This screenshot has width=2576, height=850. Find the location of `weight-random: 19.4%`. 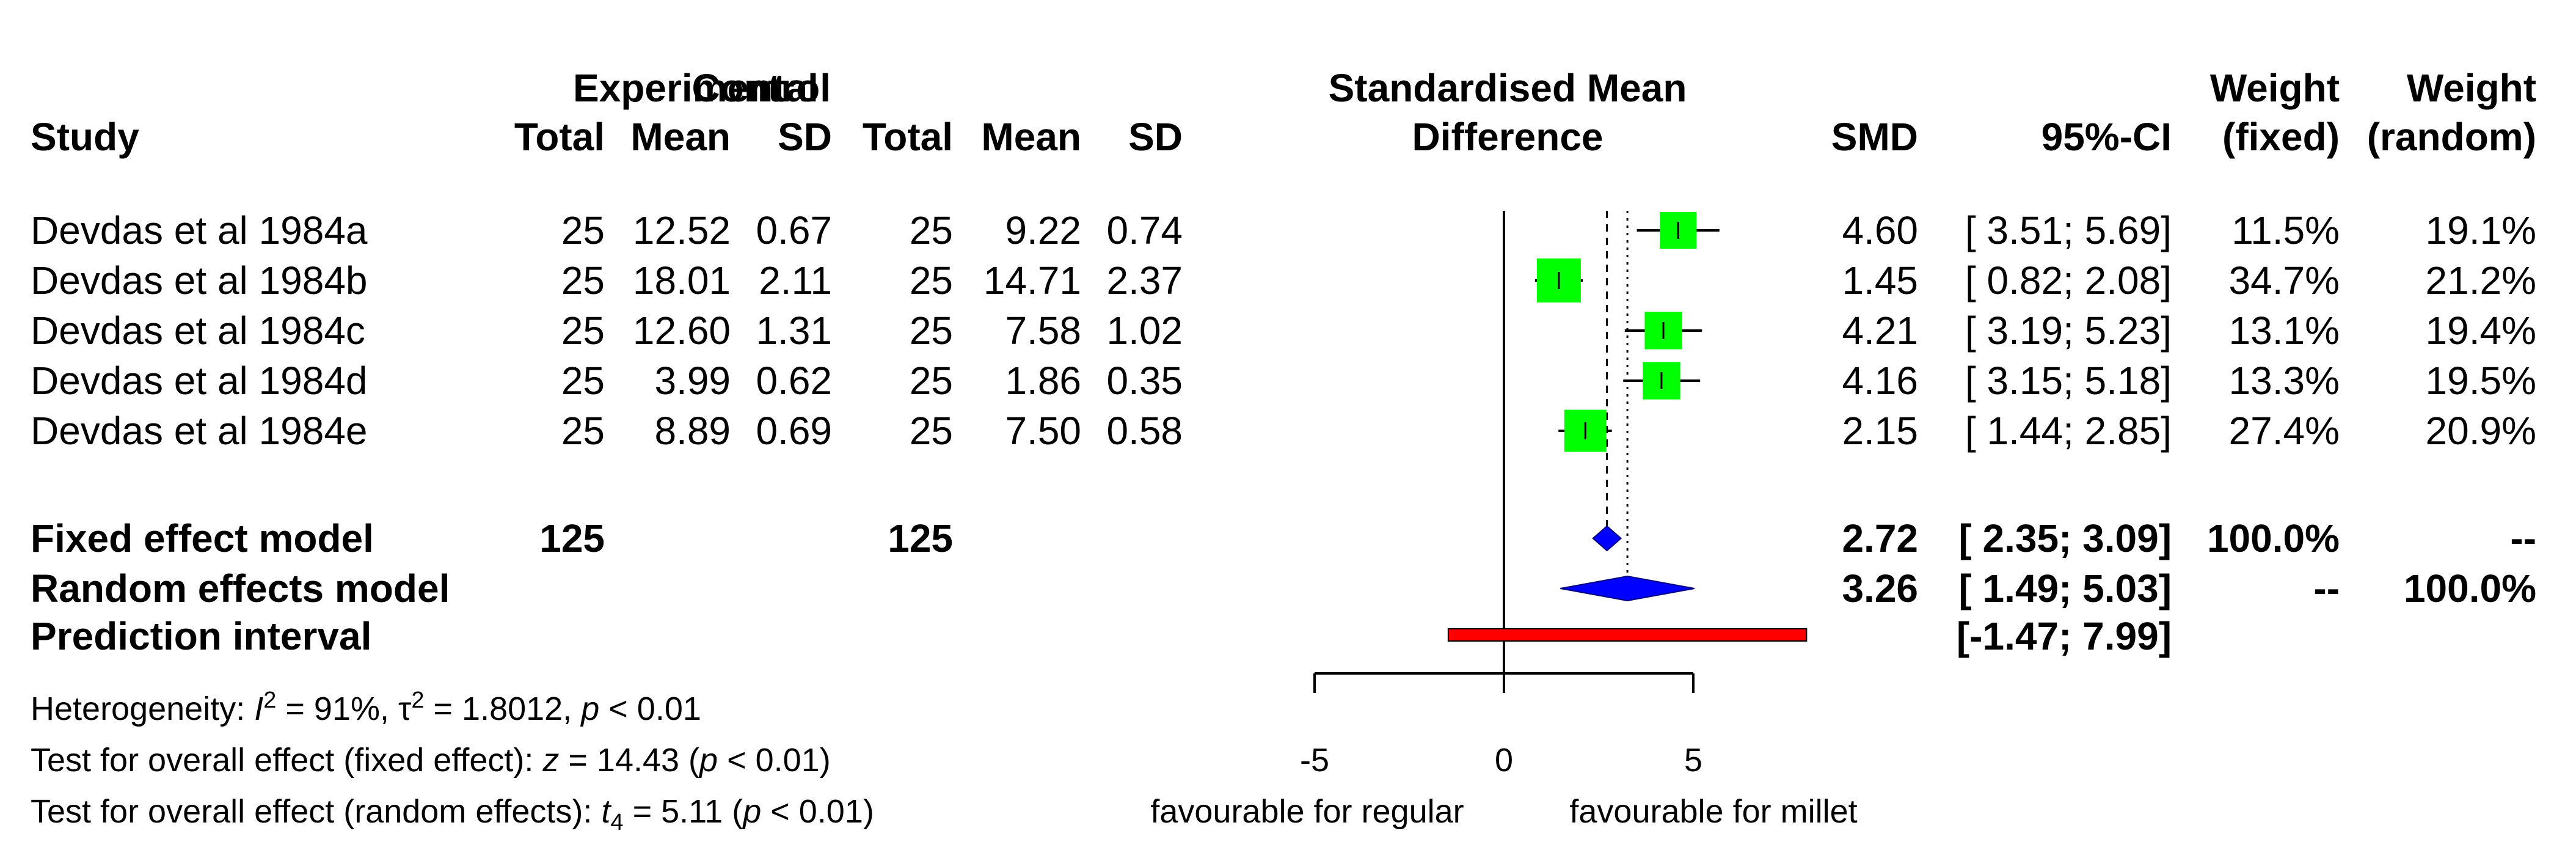

weight-random: 19.4% is located at coordinates (2481, 331).